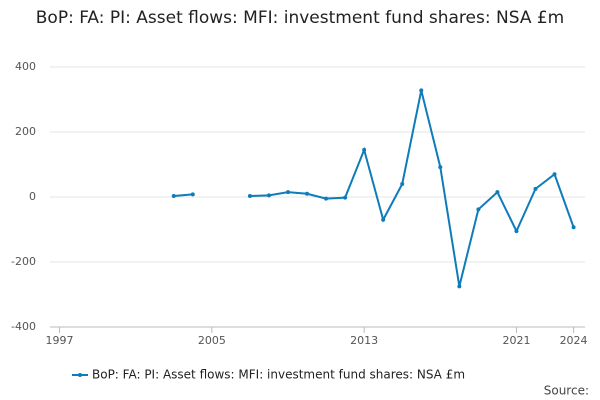 This screenshot has height=400, width=600. Describe the element at coordinates (23, 326) in the screenshot. I see `y-tick-label: -400` at that location.